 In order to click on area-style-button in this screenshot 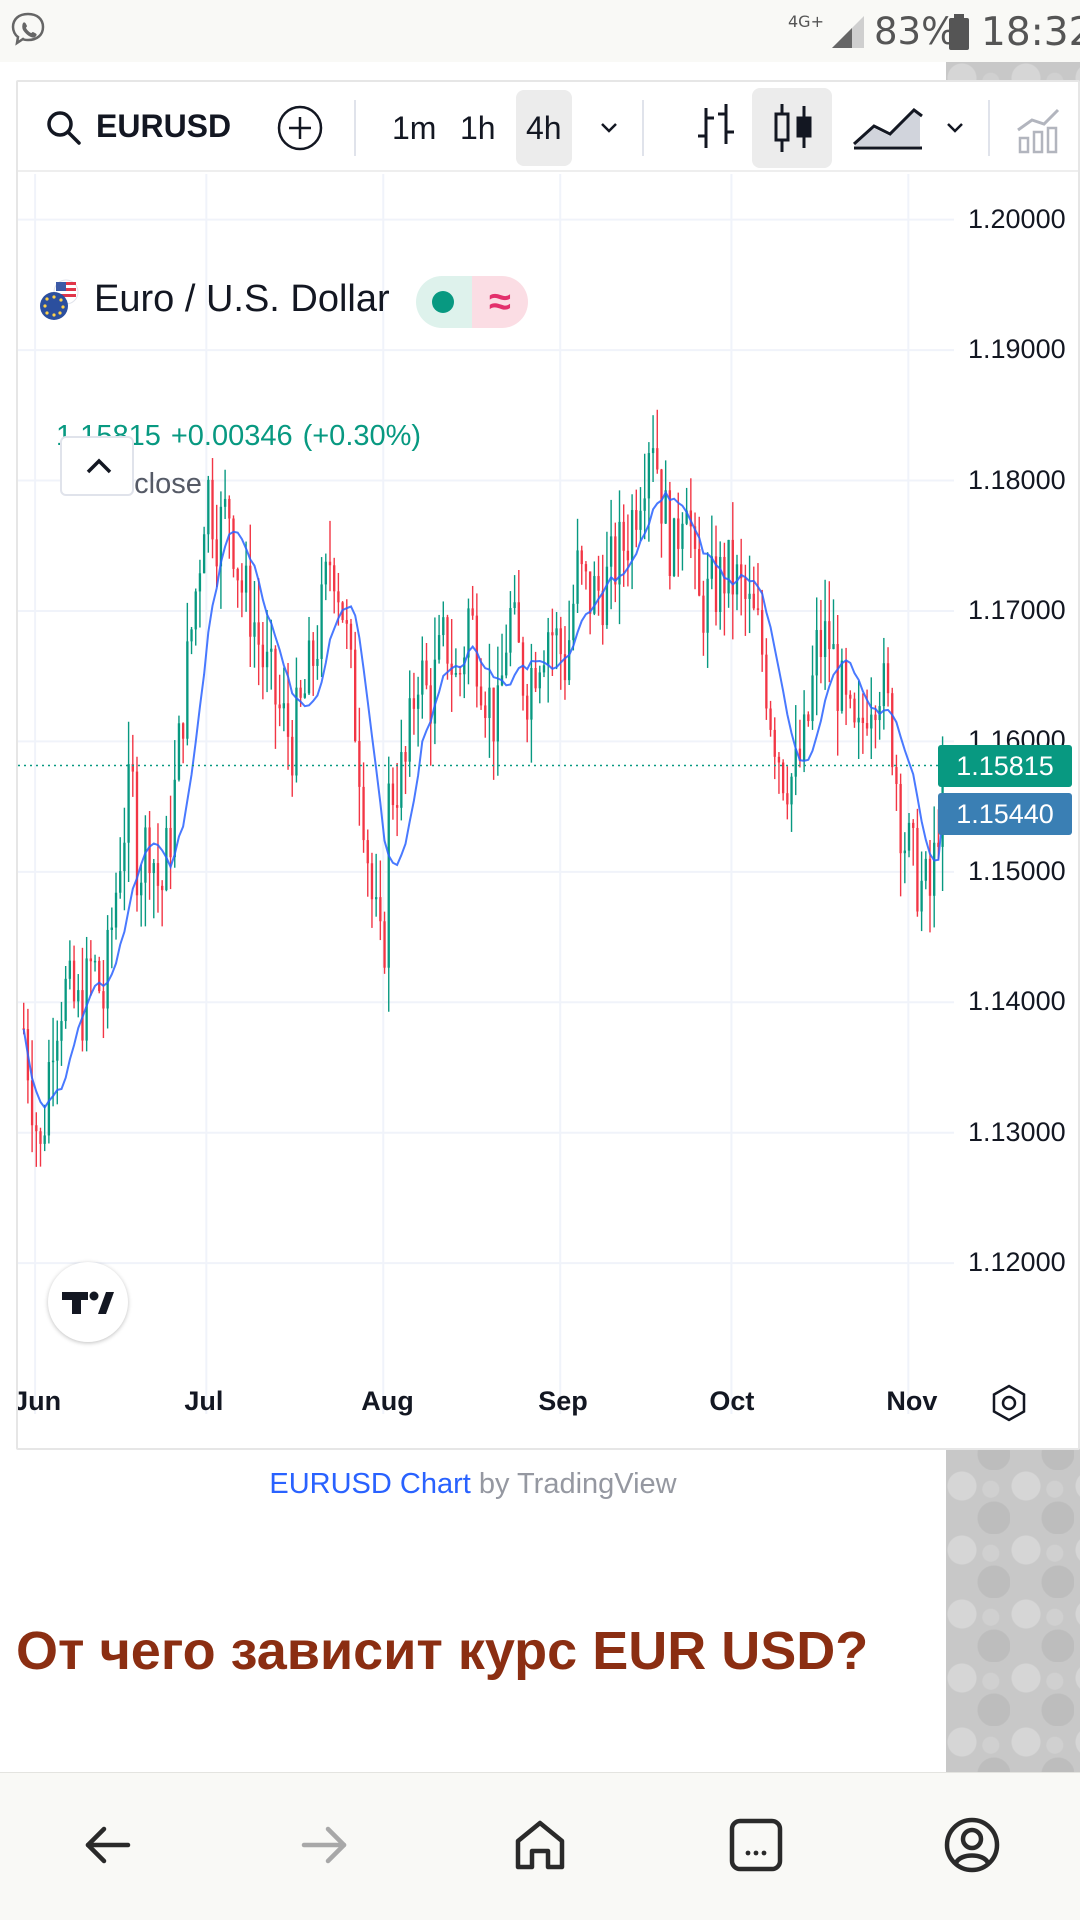, I will do `click(887, 128)`.